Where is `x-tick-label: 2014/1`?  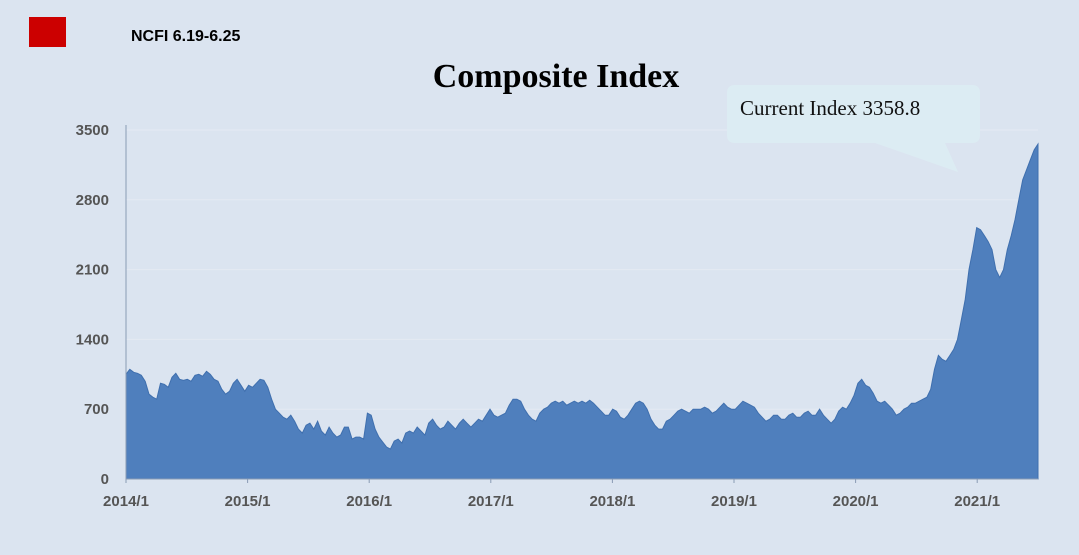
x-tick-label: 2014/1 is located at coordinates (126, 501).